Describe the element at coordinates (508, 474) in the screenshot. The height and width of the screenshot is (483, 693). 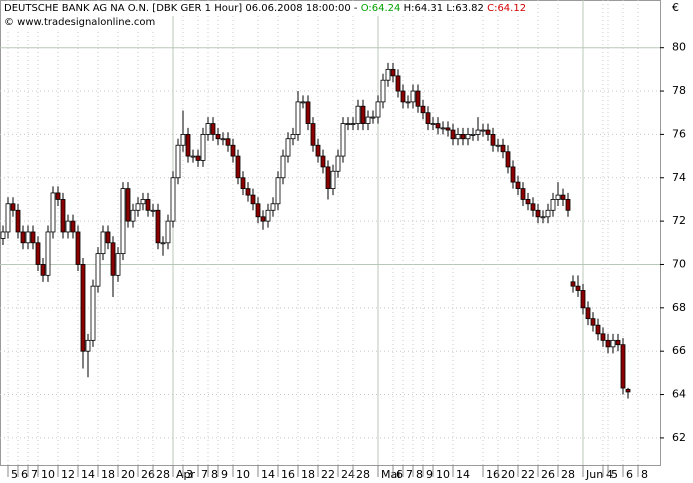
I see `x-tick-label: 20` at that location.